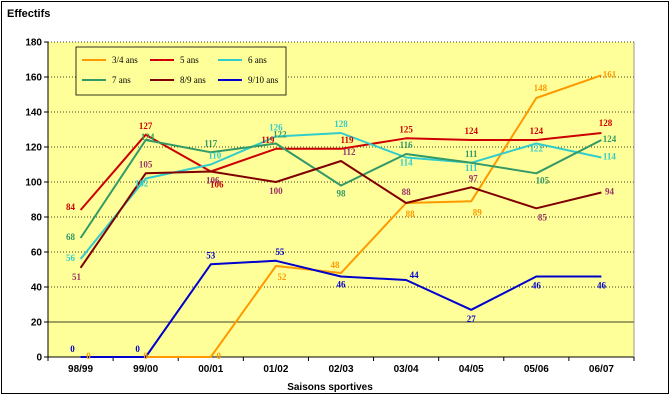  What do you see at coordinates (541, 88) in the screenshot?
I see `data-label: 148` at bounding box center [541, 88].